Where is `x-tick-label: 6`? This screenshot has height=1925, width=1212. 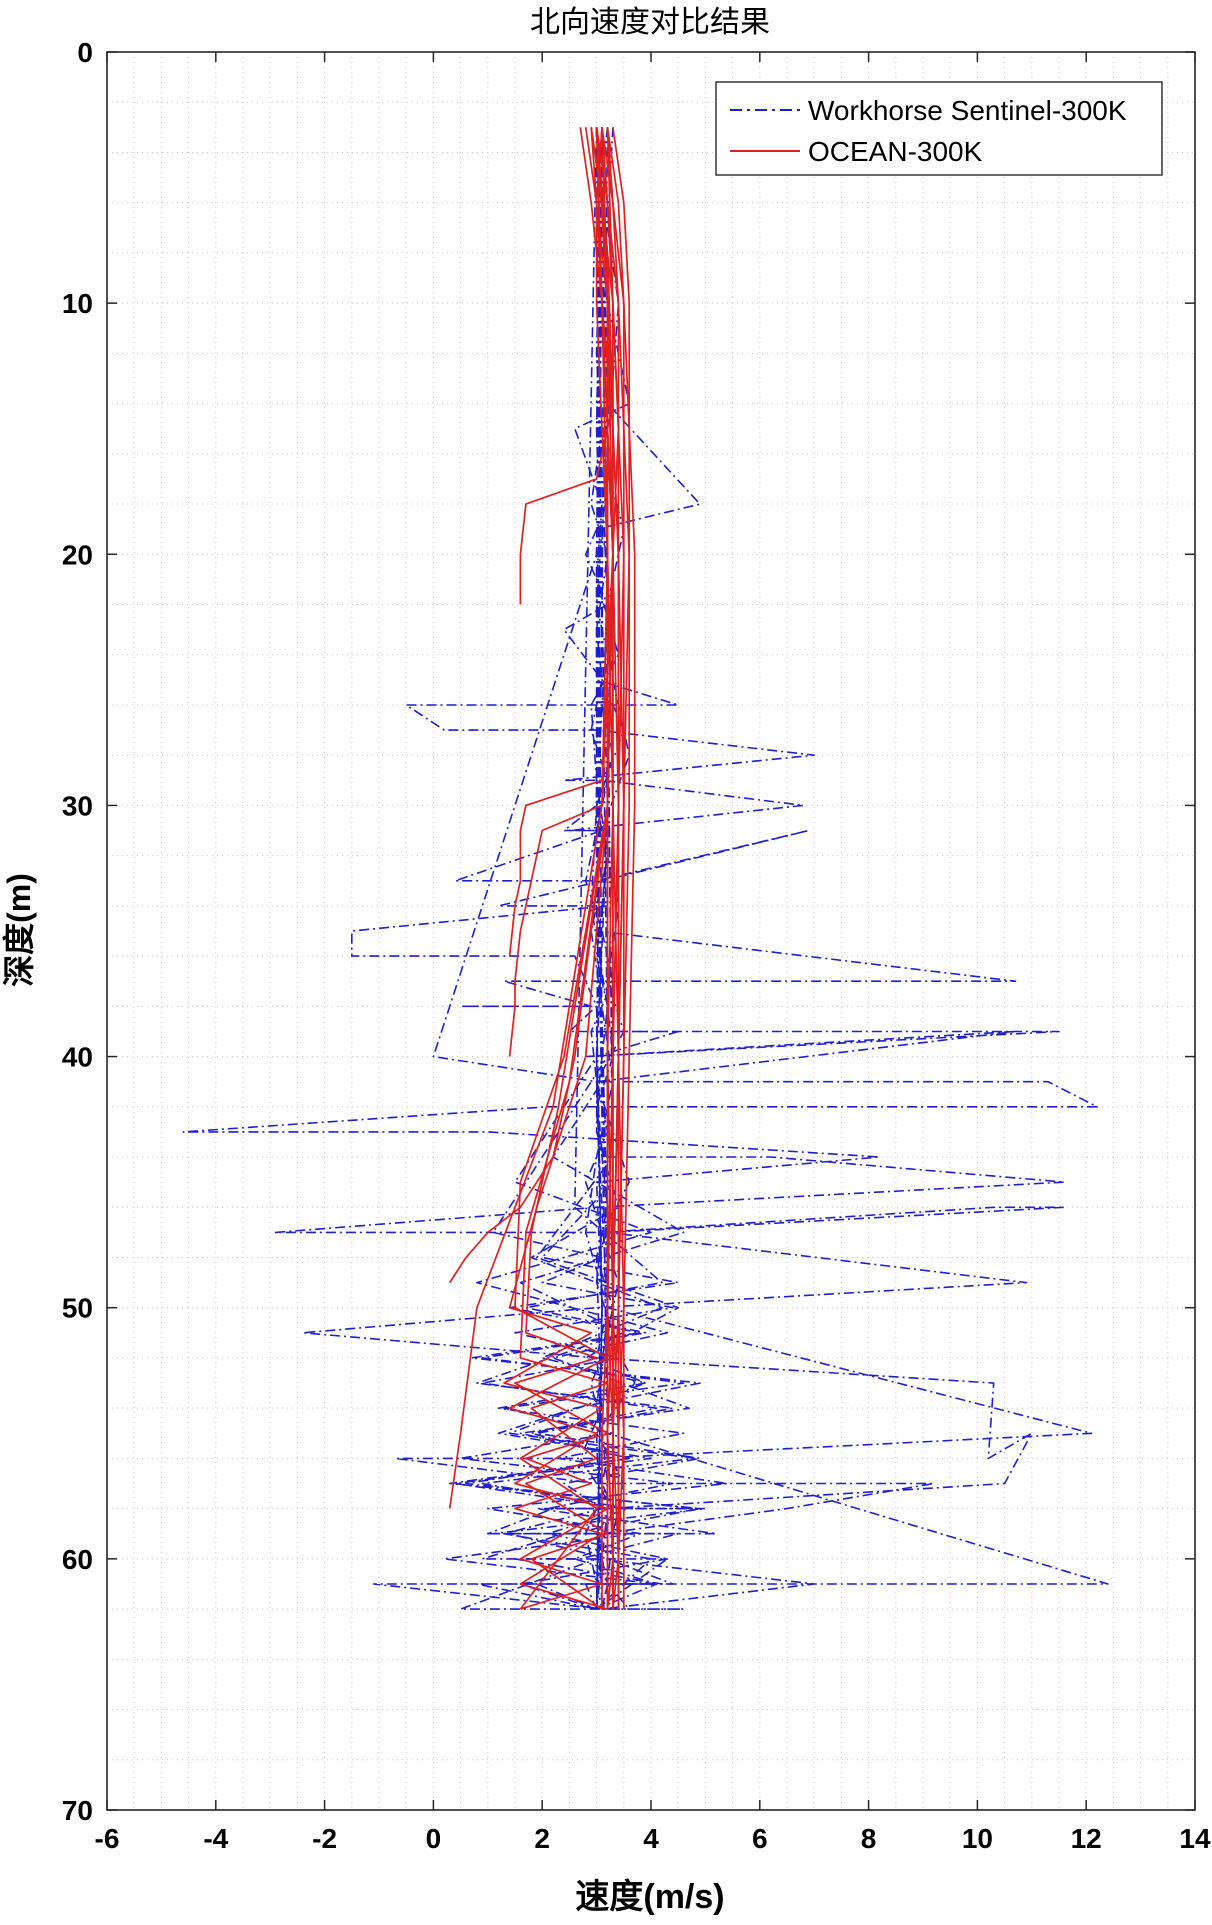 x-tick-label: 6 is located at coordinates (760, 1838).